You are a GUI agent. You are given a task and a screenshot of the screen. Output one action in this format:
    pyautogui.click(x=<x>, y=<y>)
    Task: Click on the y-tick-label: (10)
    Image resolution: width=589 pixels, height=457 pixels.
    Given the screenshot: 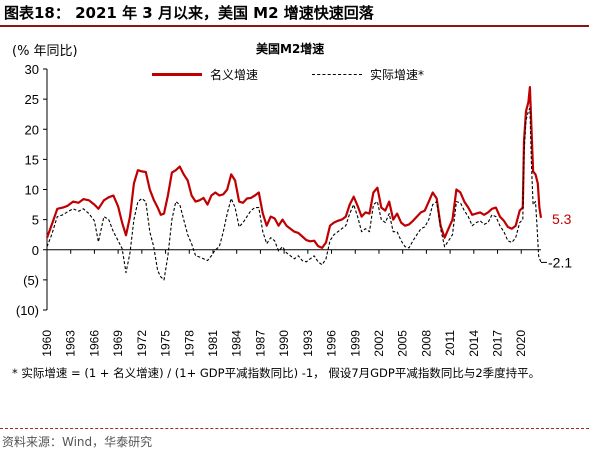 What is the action you would take?
    pyautogui.click(x=27, y=310)
    